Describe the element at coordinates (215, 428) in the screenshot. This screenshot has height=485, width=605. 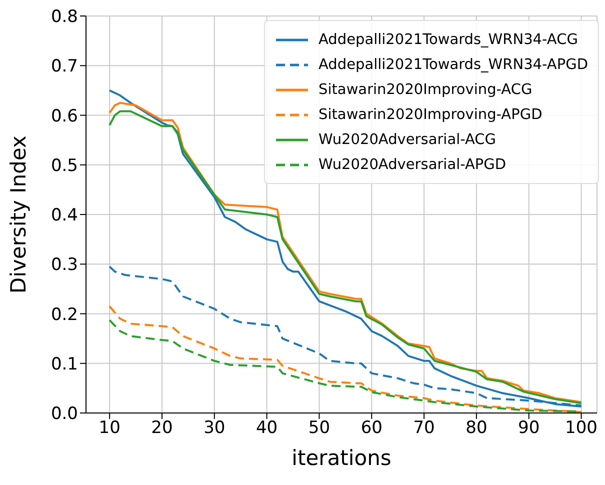
I see `x-tick-label: 30` at that location.